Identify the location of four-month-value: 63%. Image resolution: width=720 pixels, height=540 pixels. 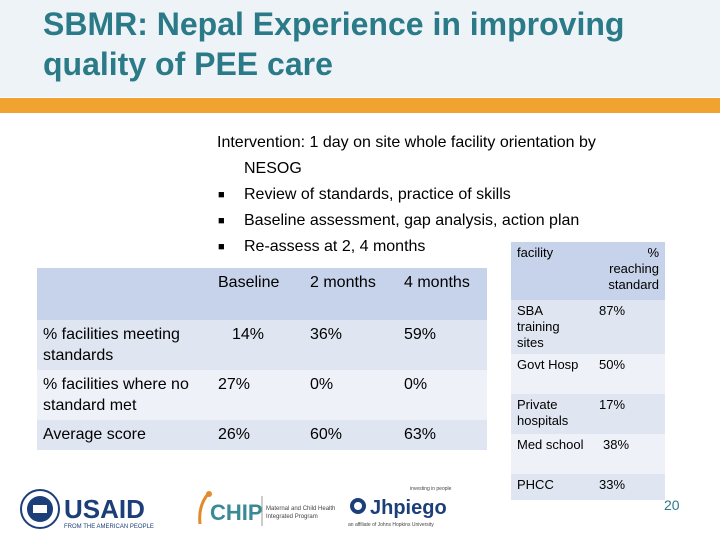
(442, 435).